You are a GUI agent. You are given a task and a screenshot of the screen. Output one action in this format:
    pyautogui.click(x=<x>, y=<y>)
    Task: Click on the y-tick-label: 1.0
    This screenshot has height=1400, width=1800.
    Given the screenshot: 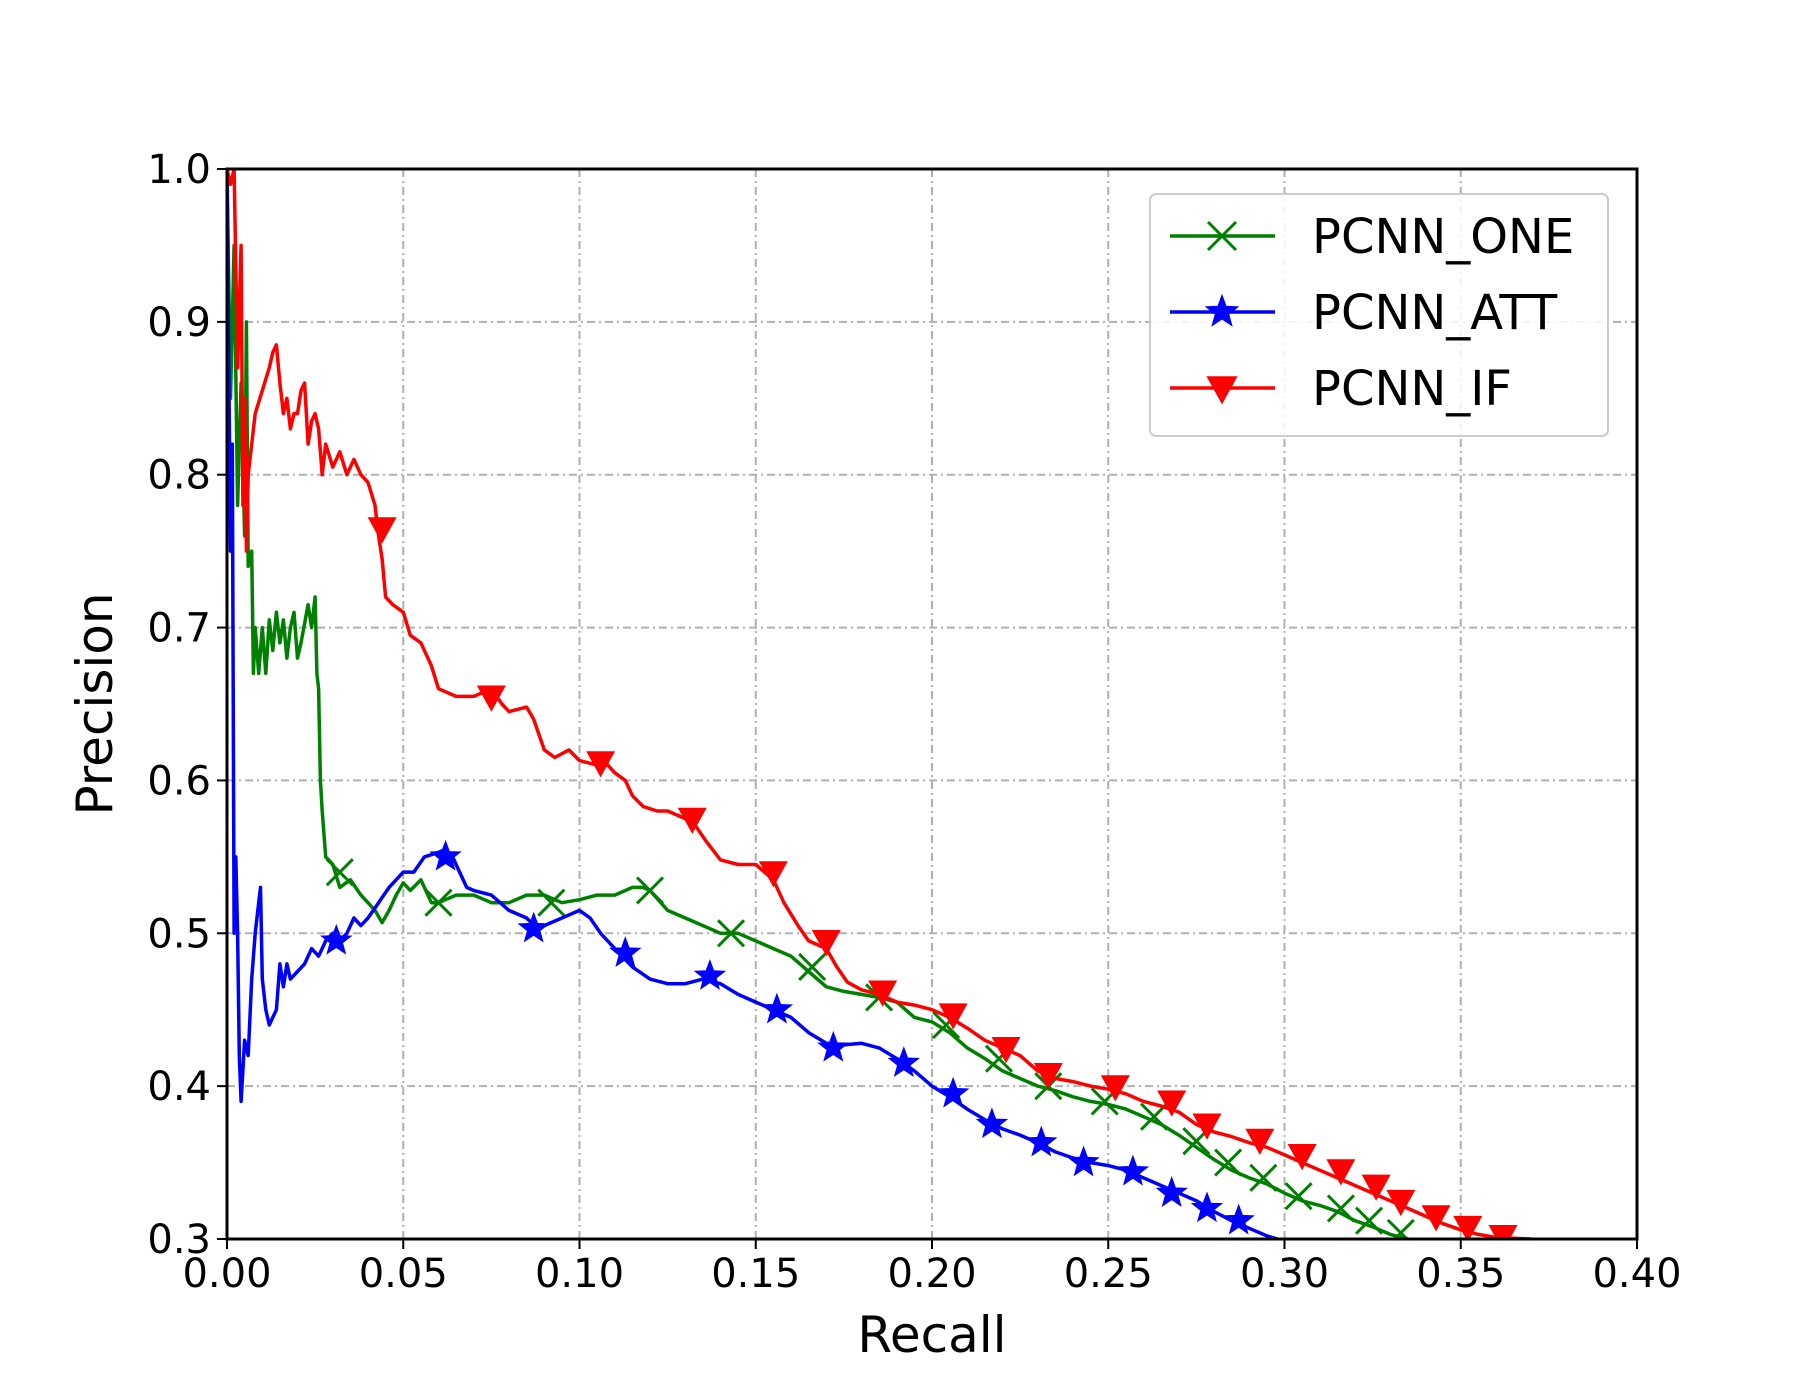 What is the action you would take?
    pyautogui.click(x=179, y=170)
    